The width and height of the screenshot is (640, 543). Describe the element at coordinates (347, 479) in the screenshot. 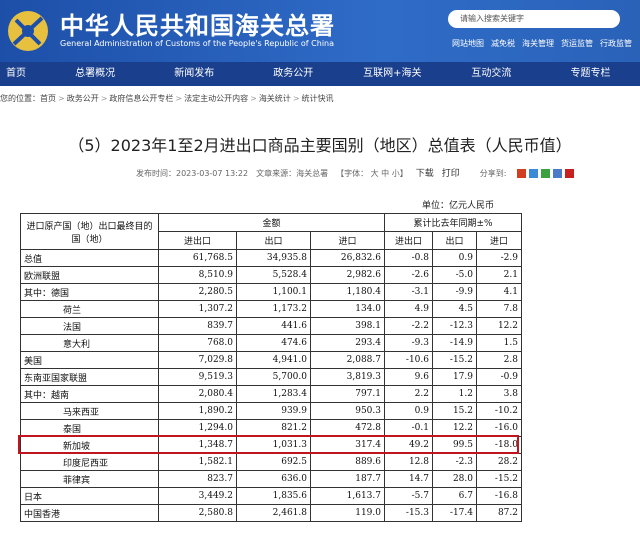

I see `value-cell: 187.7` at that location.